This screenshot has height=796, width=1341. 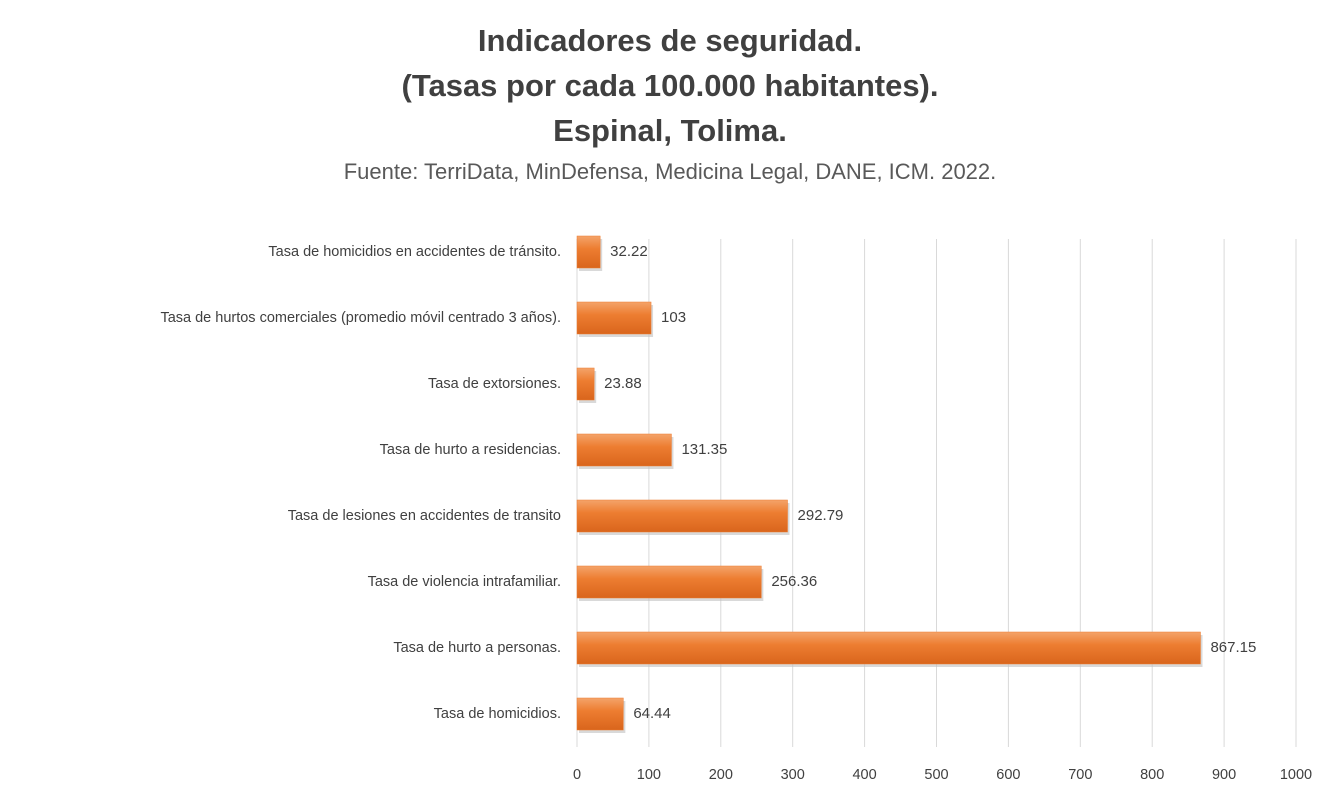 I want to click on x-tick-label: 900, so click(x=1224, y=775).